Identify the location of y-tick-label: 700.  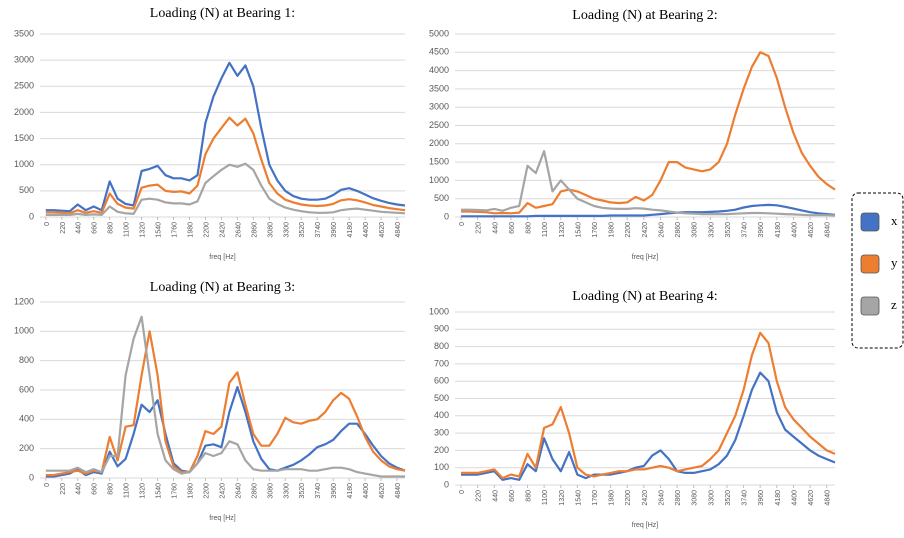
(441, 363).